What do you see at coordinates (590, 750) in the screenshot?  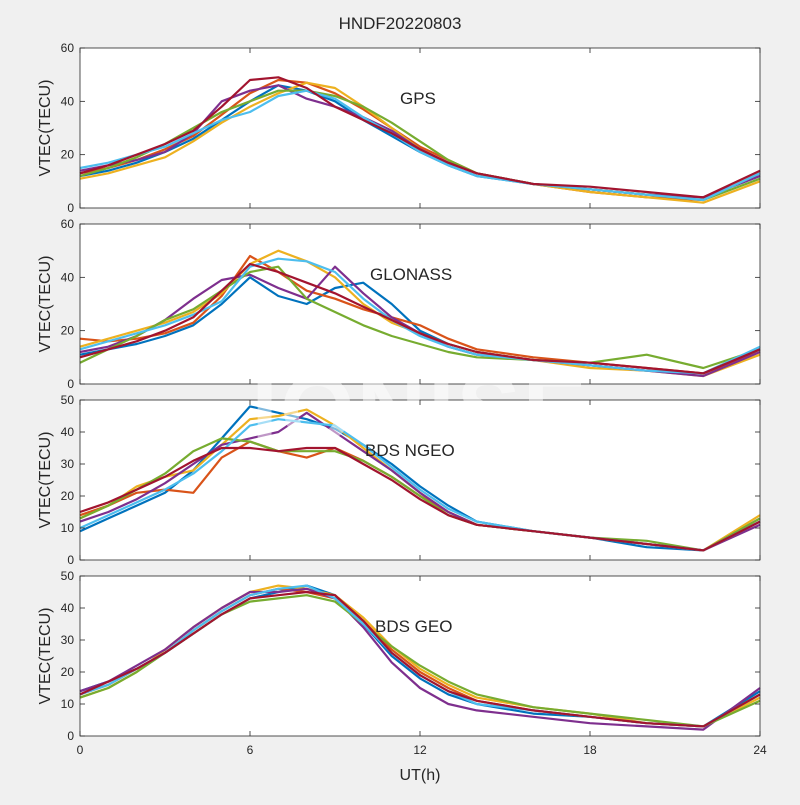 I see `x-tick-label: 18` at bounding box center [590, 750].